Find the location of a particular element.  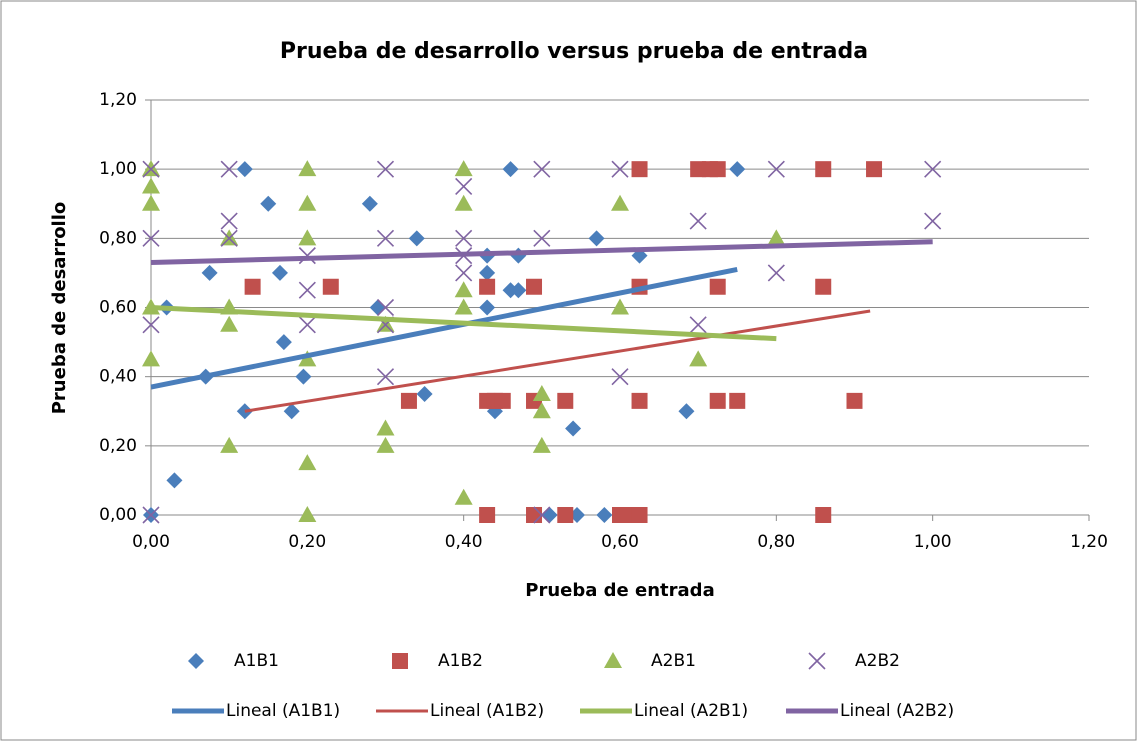

legend-label: Lineal (A1B2) is located at coordinates (487, 711).